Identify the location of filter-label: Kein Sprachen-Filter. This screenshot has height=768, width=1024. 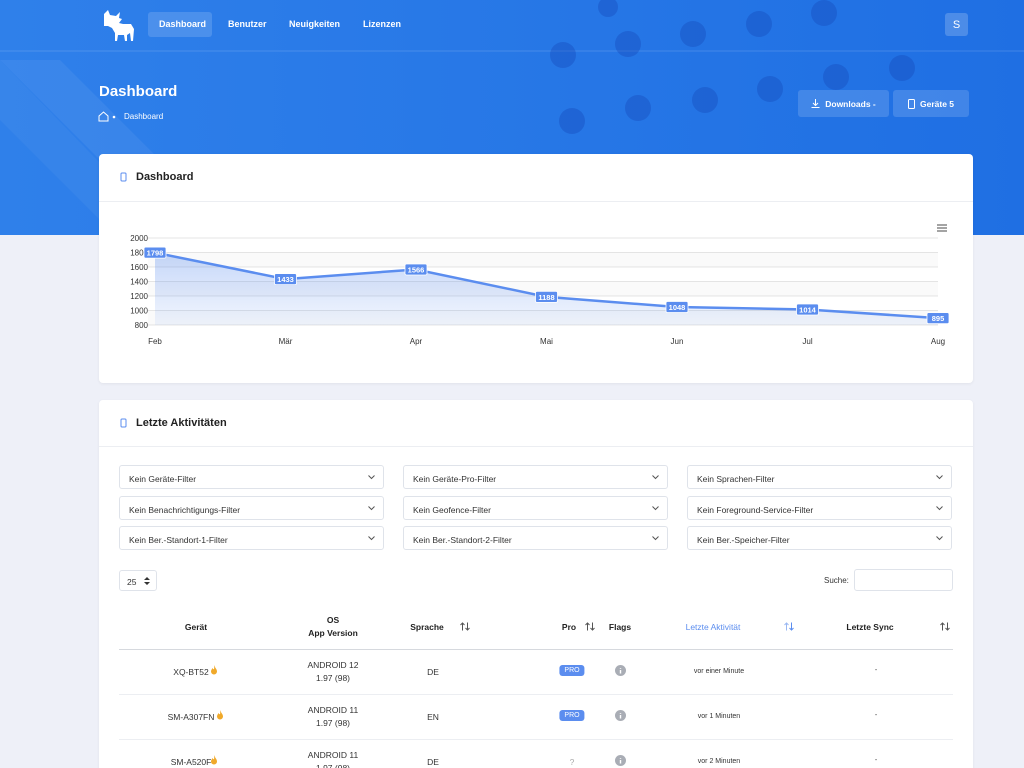
(736, 479).